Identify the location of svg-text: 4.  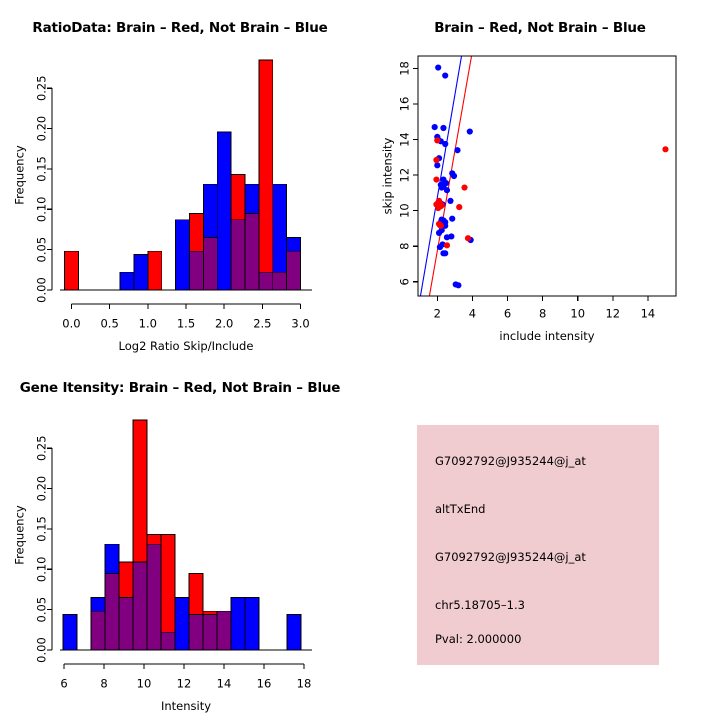
(472, 314).